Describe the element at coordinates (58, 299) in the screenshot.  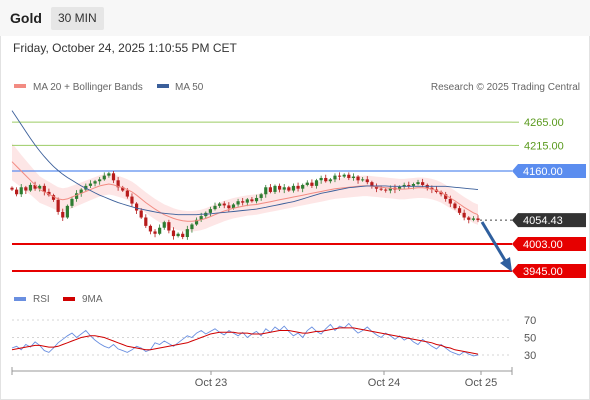
I see `rsi-legend: RSI 9MA` at that location.